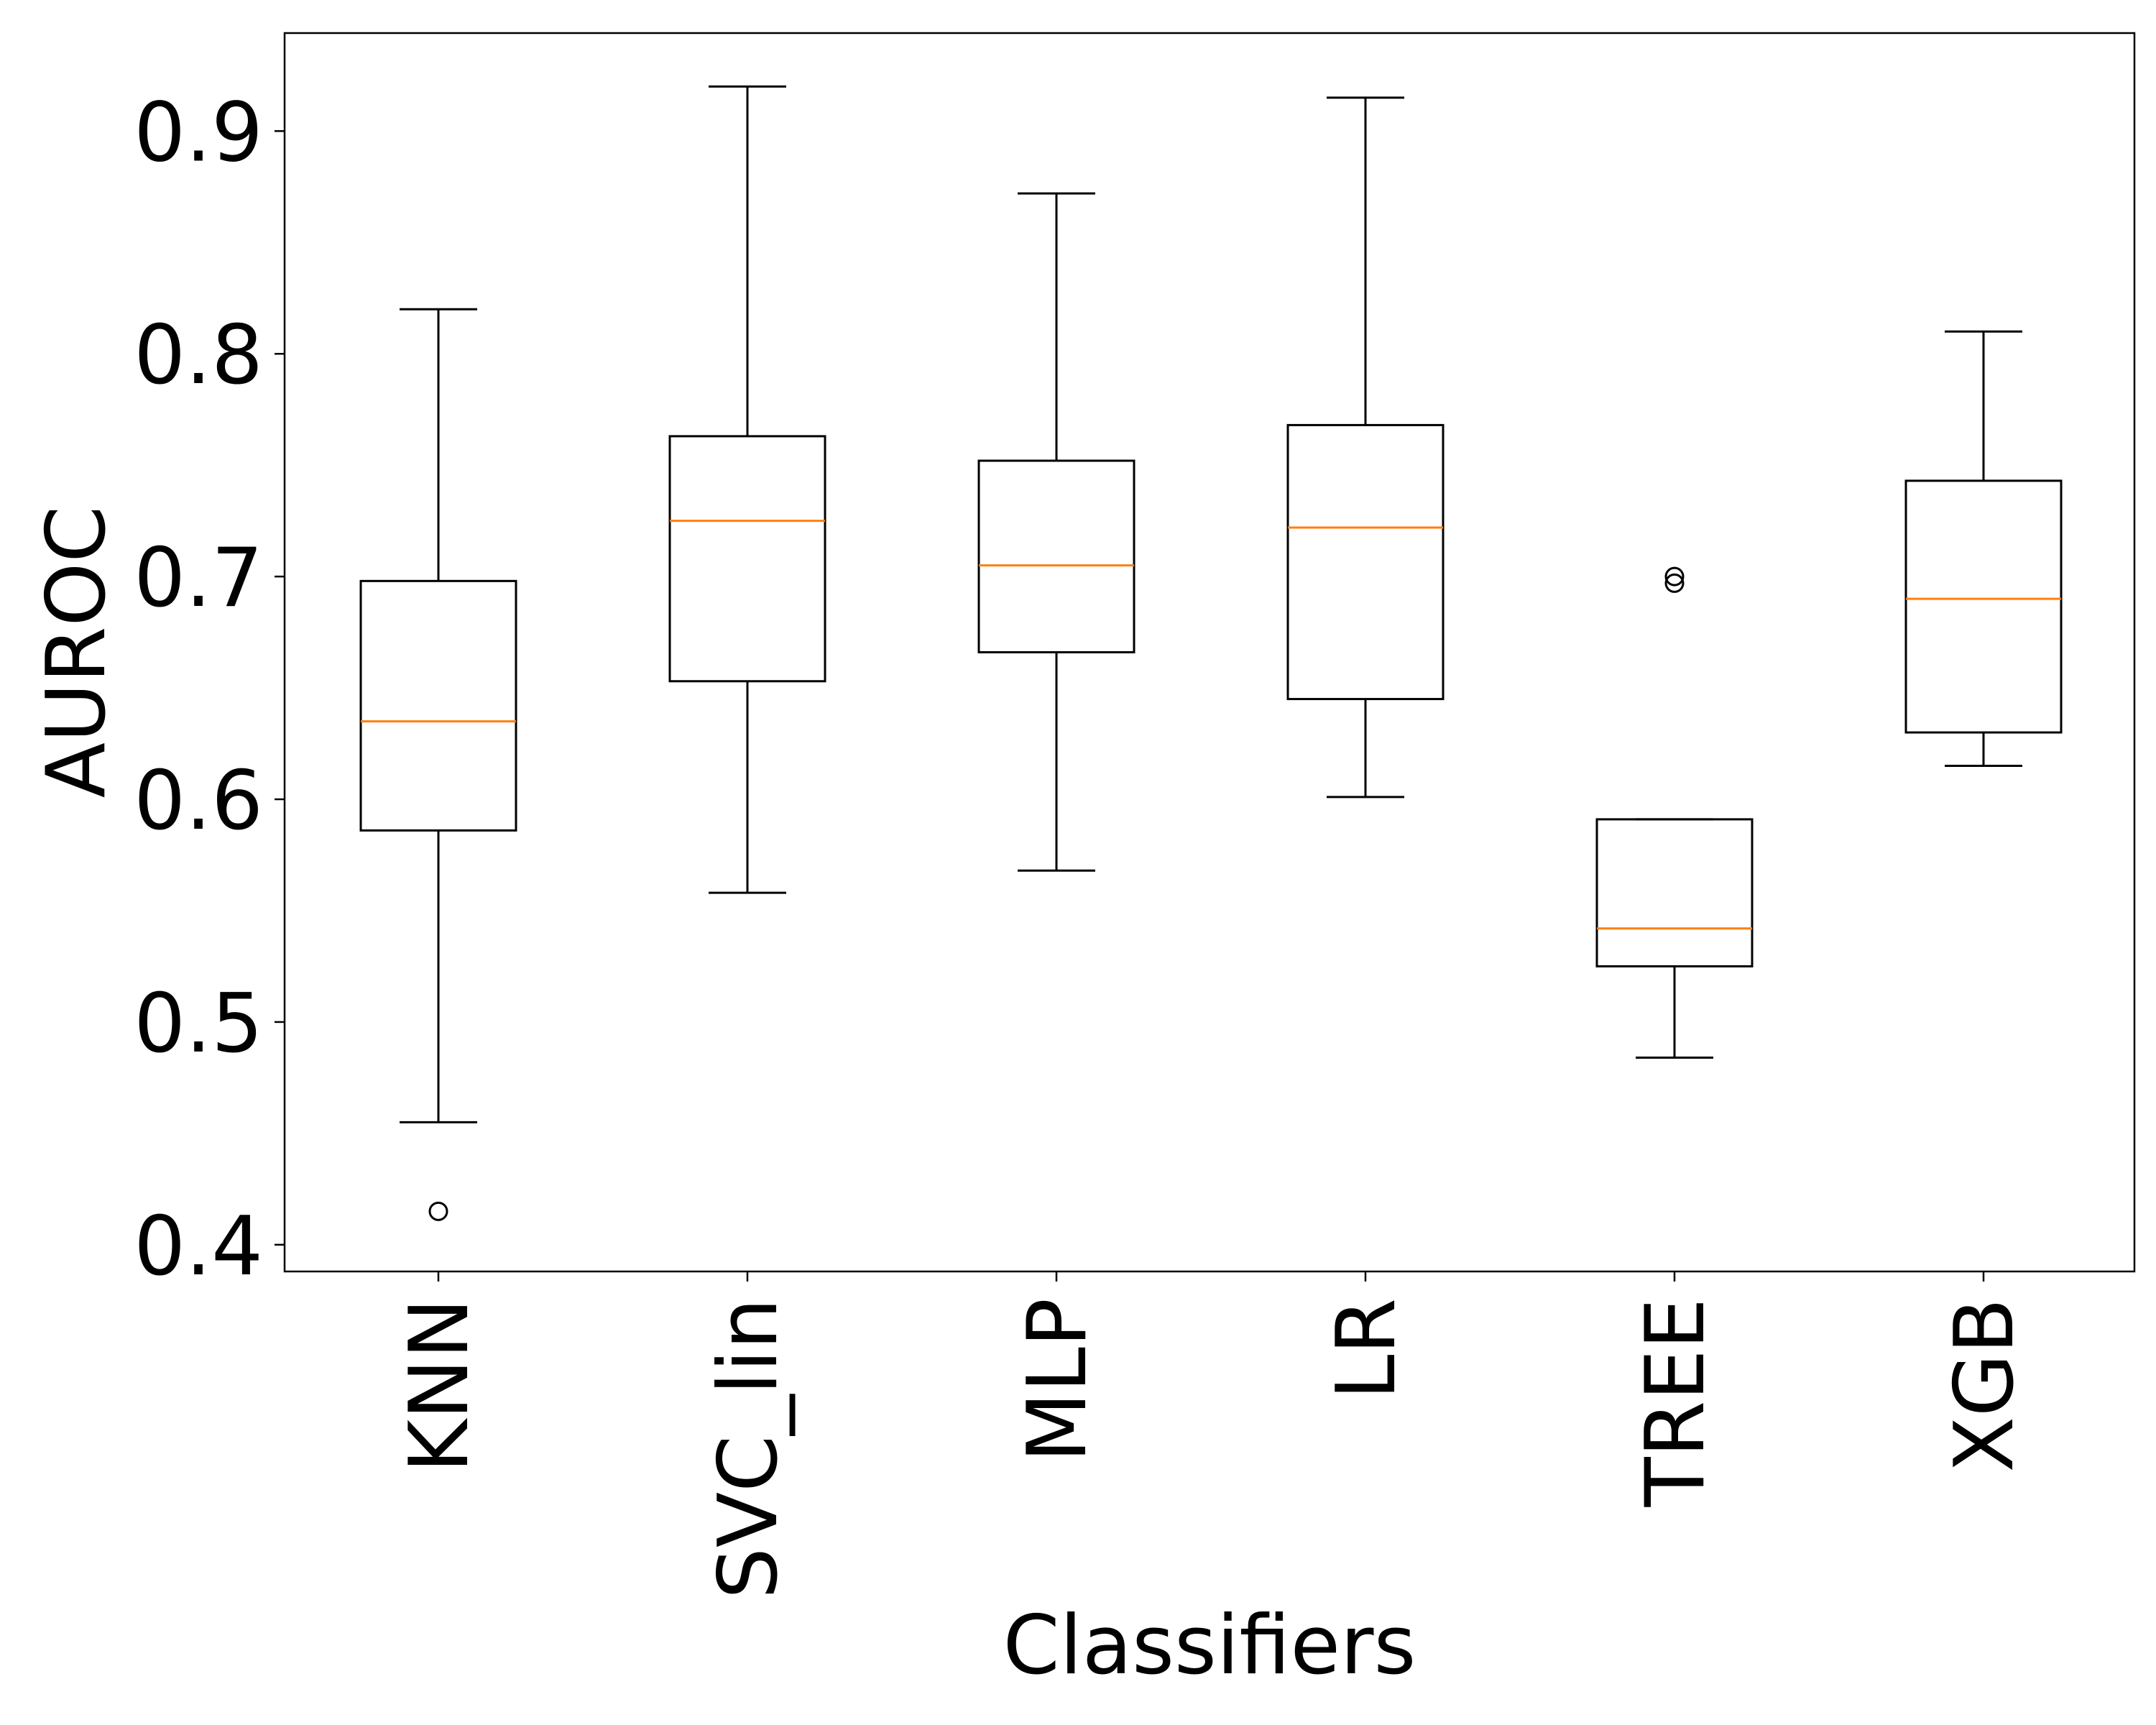 The image size is (2156, 1725). What do you see at coordinates (199, 355) in the screenshot?
I see `y-tick-label: 0.8` at bounding box center [199, 355].